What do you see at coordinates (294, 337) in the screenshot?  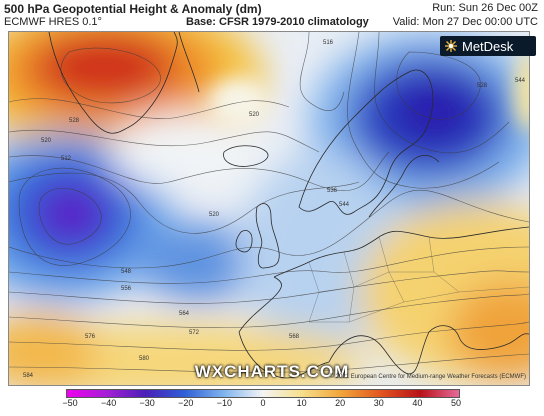 I see `contour-label: 568` at bounding box center [294, 337].